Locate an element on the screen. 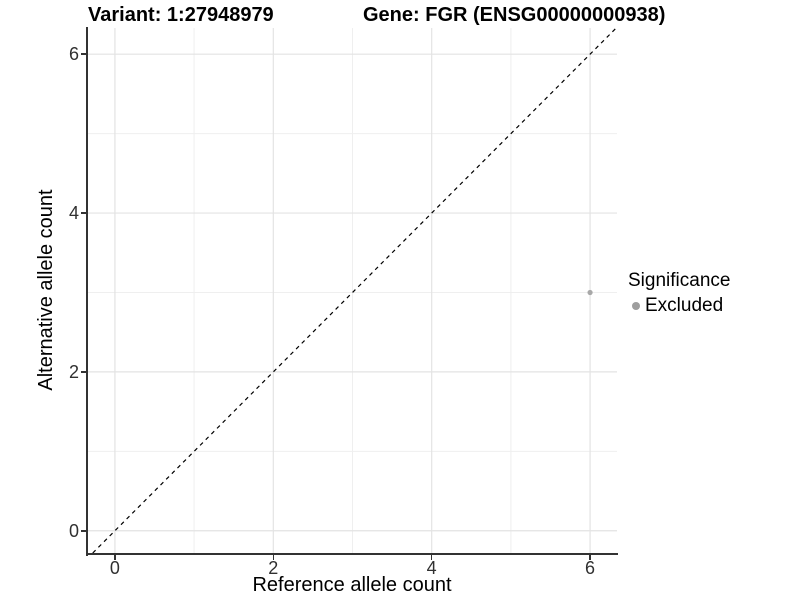 The image size is (800, 600). x-tick-label: 6 is located at coordinates (590, 568).